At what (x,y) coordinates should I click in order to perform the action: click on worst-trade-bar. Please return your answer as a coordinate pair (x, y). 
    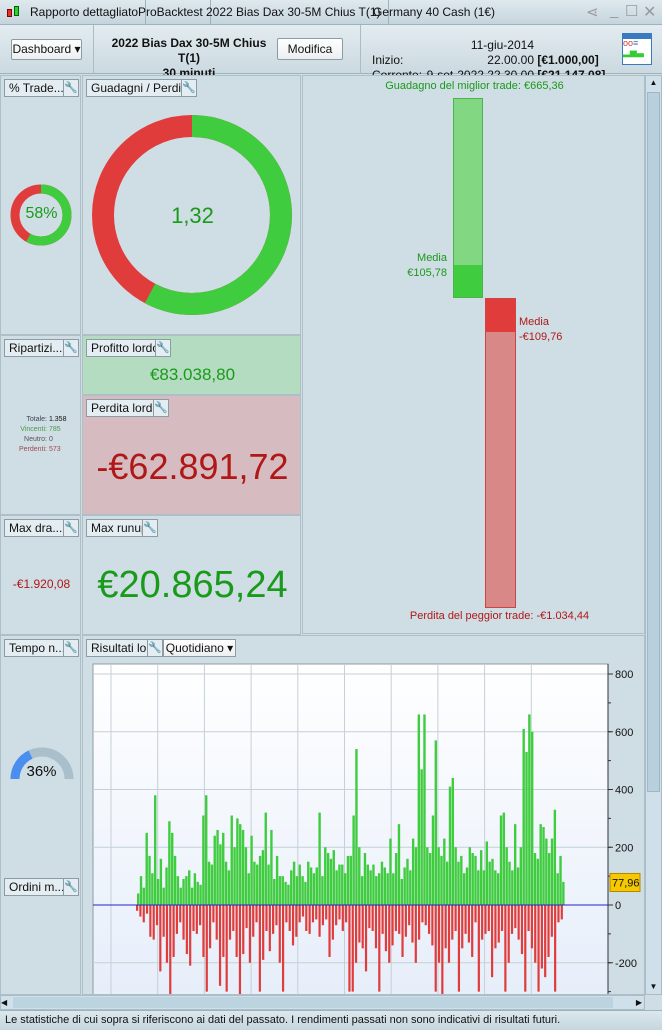
    Looking at the image, I should click on (500, 453).